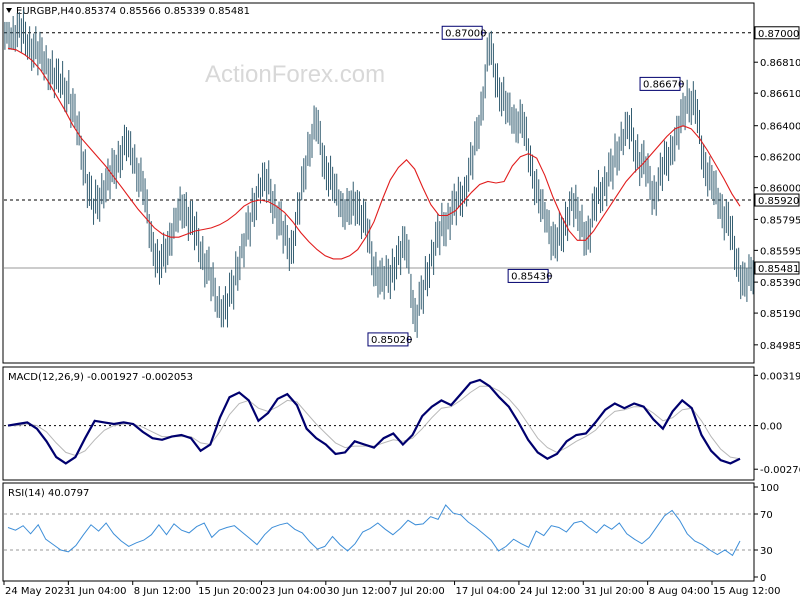  Describe the element at coordinates (100, 377) in the screenshot. I see `macd-title: MACD(12,26,9) -0.001927 -0.002053` at that location.